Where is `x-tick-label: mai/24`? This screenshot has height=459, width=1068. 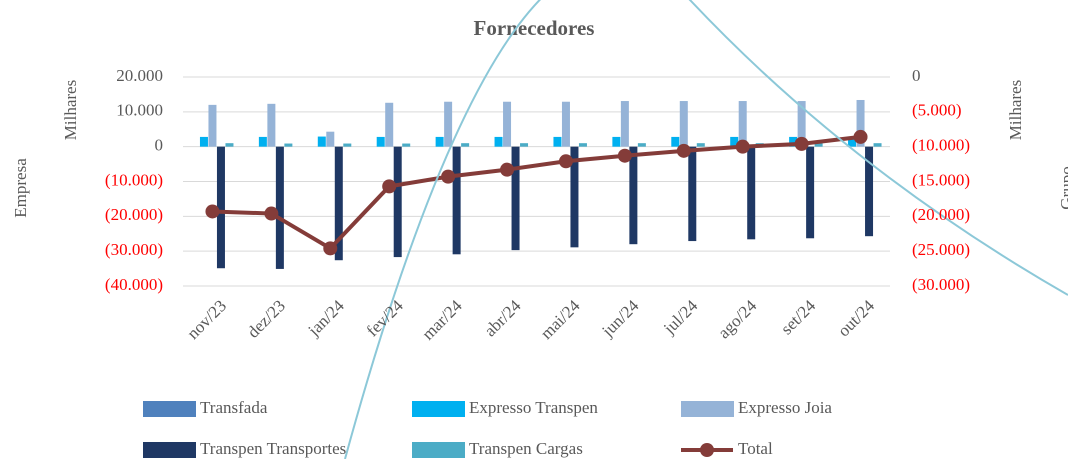
x-tick-label: mai/24 is located at coordinates (560, 319).